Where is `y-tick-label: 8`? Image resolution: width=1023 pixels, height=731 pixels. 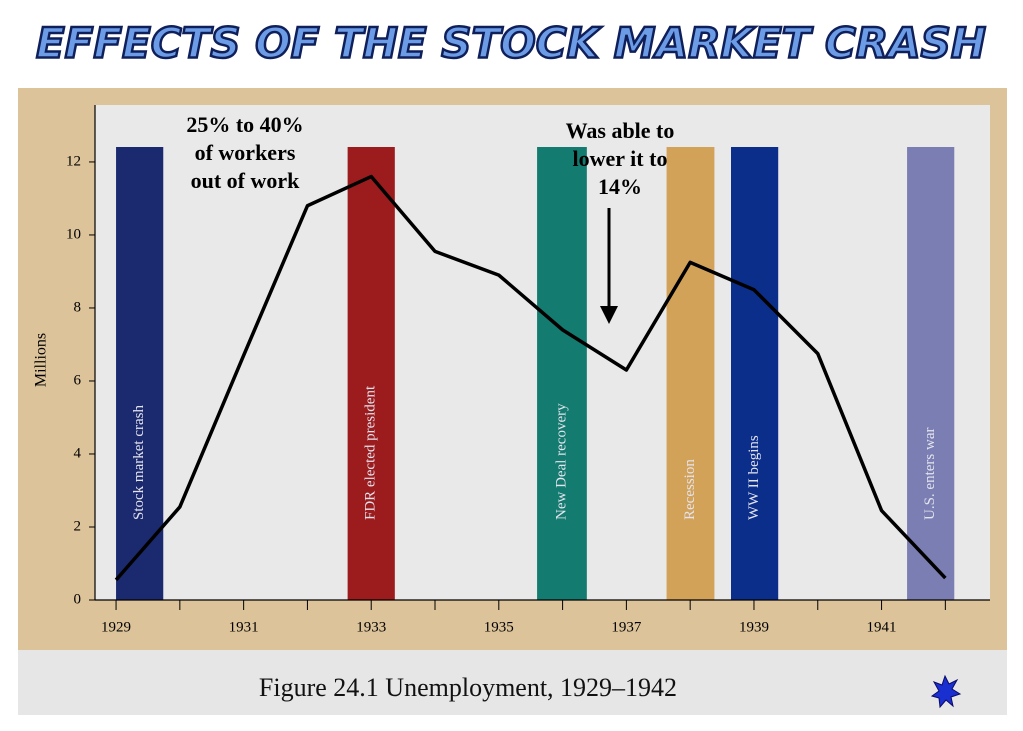
y-tick-label: 8 is located at coordinates (78, 307).